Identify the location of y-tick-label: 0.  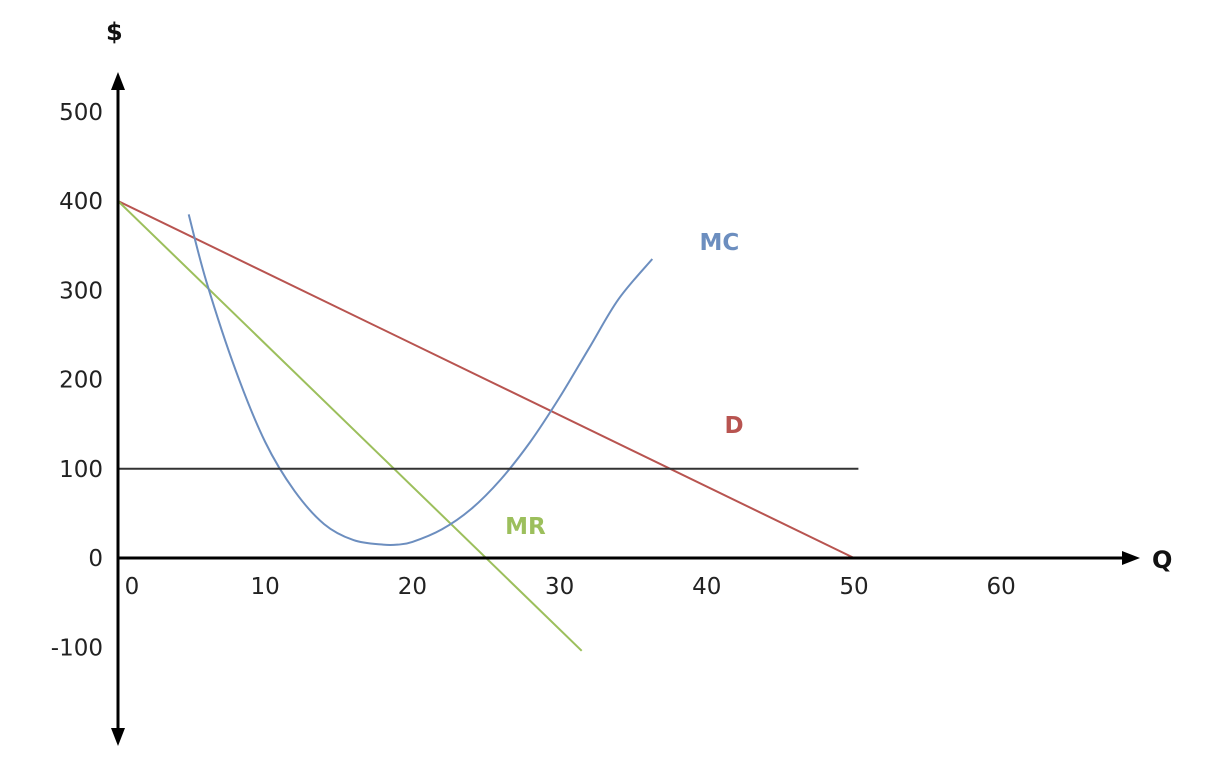
(95, 559).